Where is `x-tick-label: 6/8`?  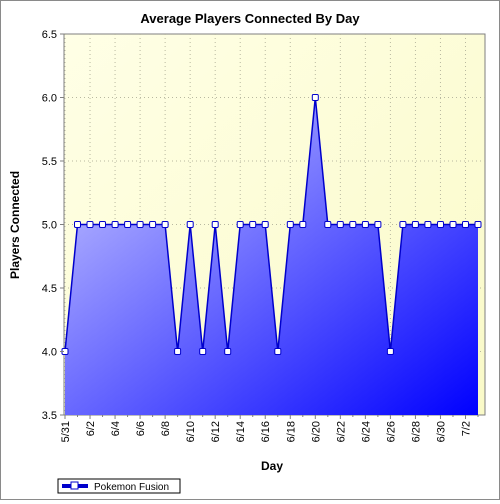
x-tick-label: 6/8 is located at coordinates (166, 428).